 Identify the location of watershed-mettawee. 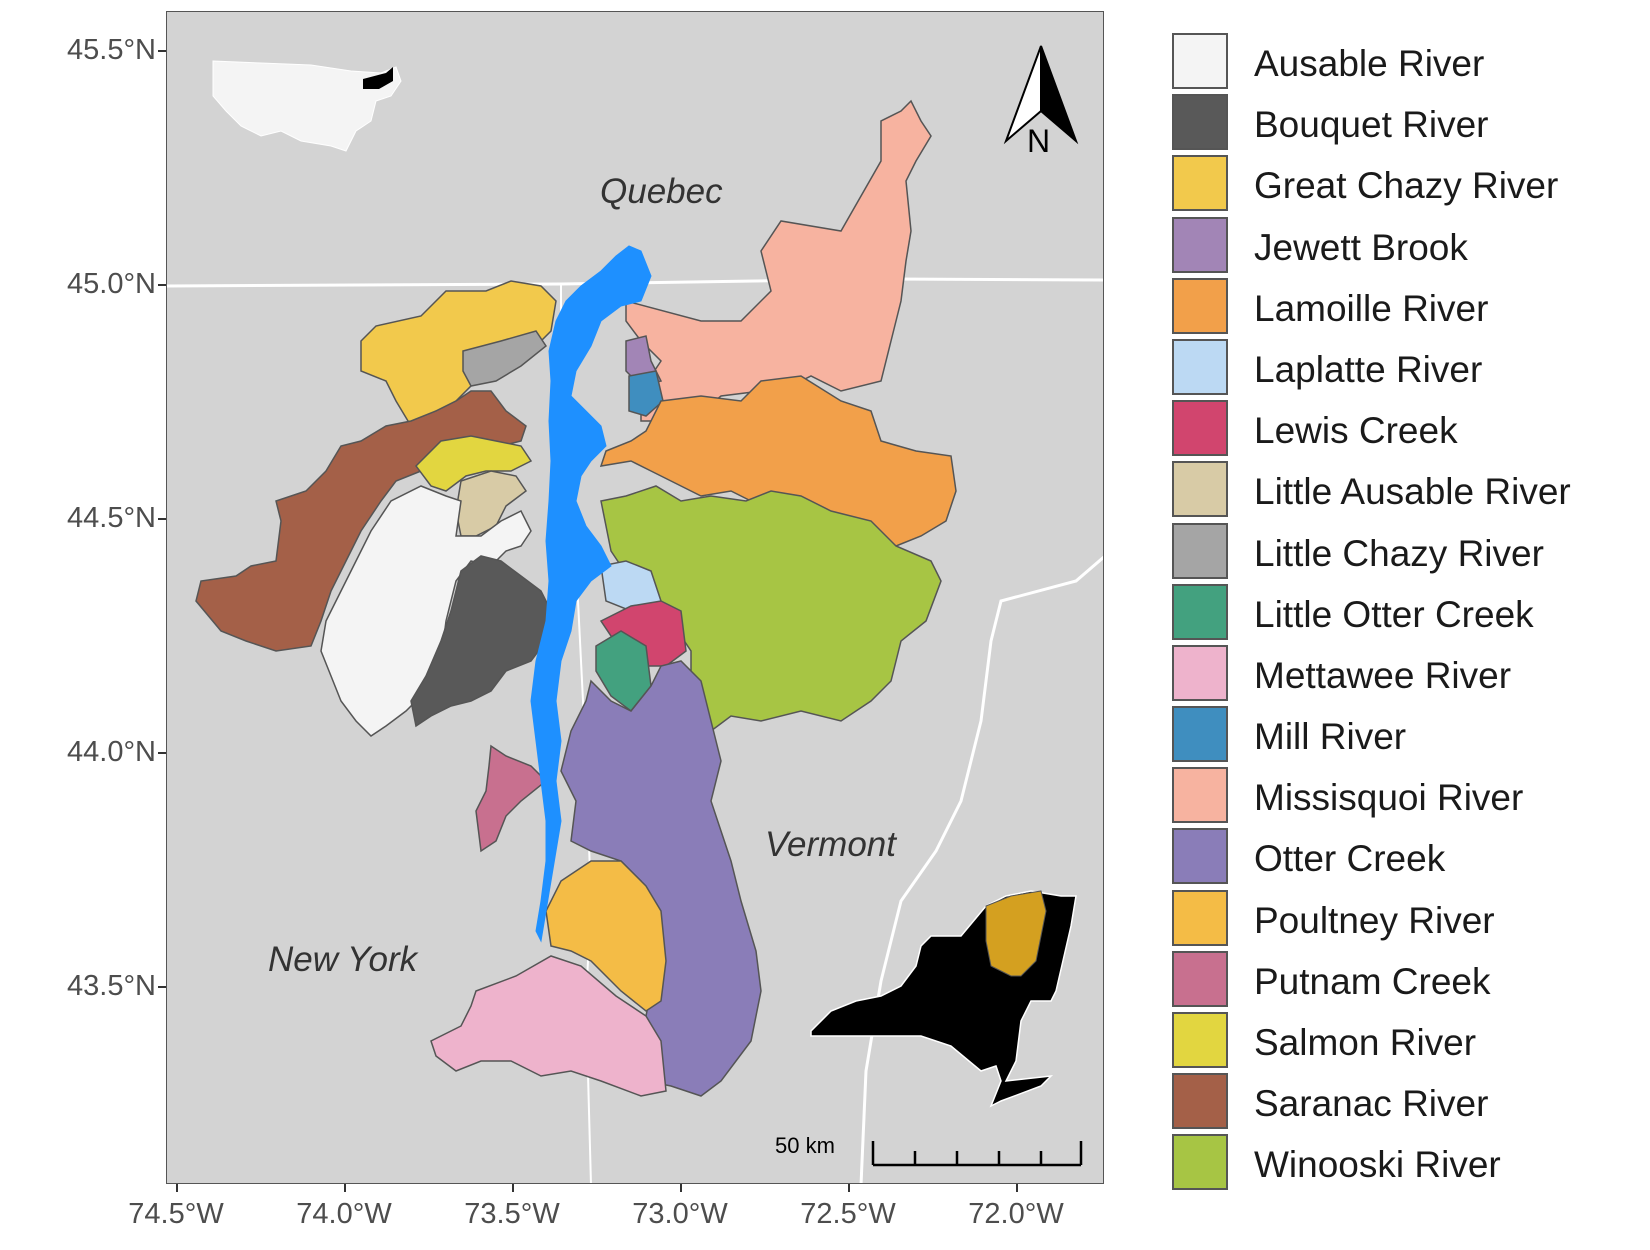
(548, 1026).